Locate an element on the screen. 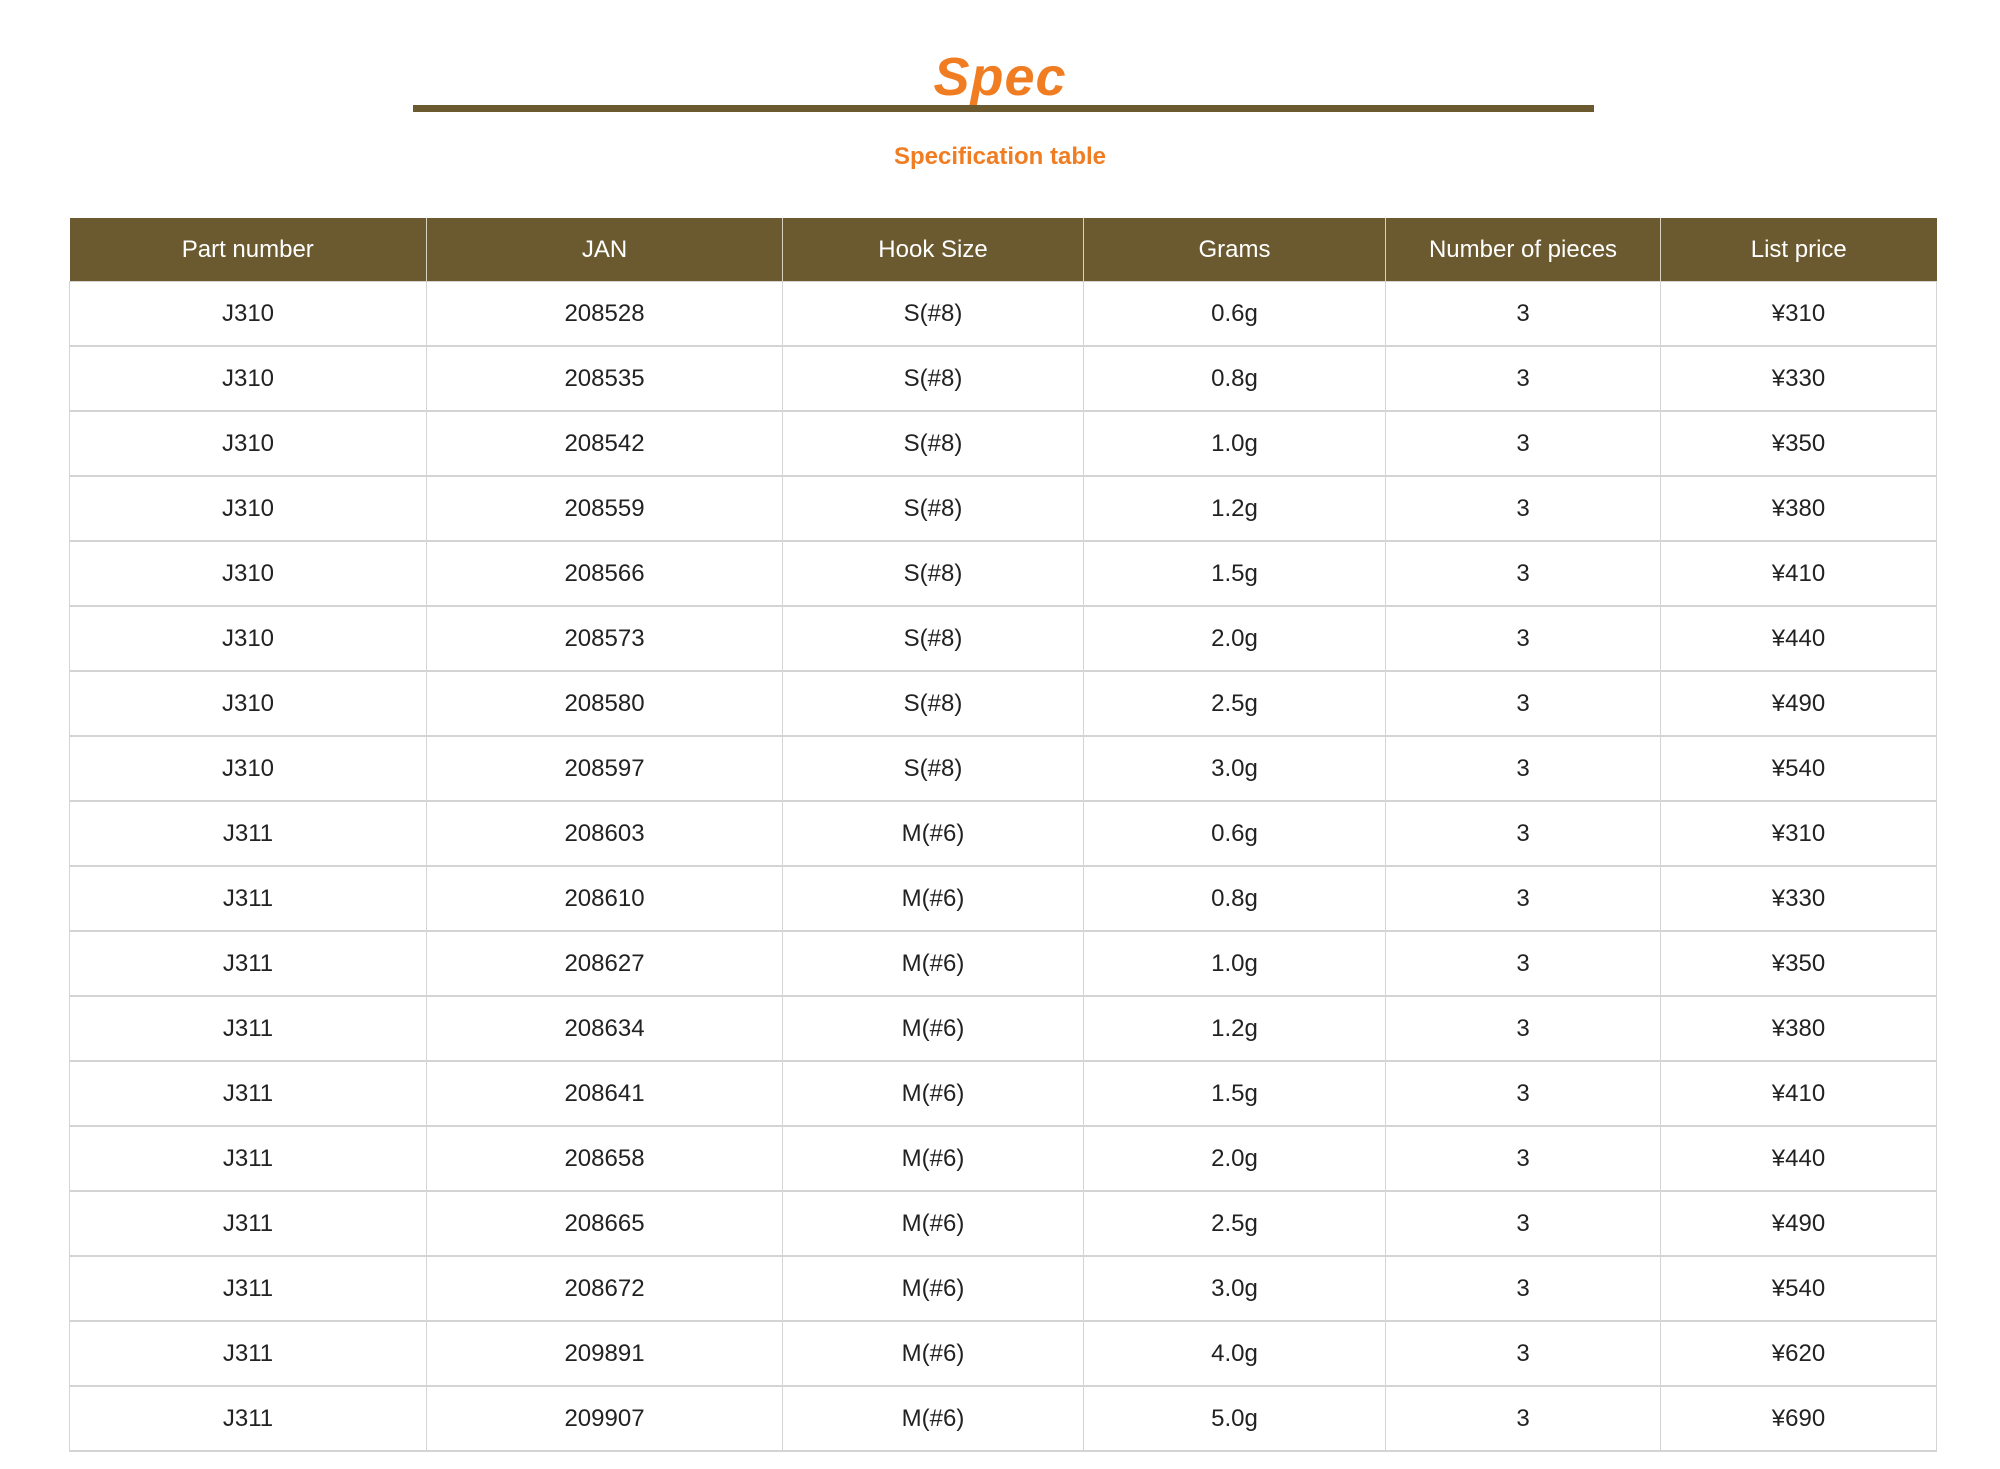  cell-grams: 3.0g is located at coordinates (1234, 1288).